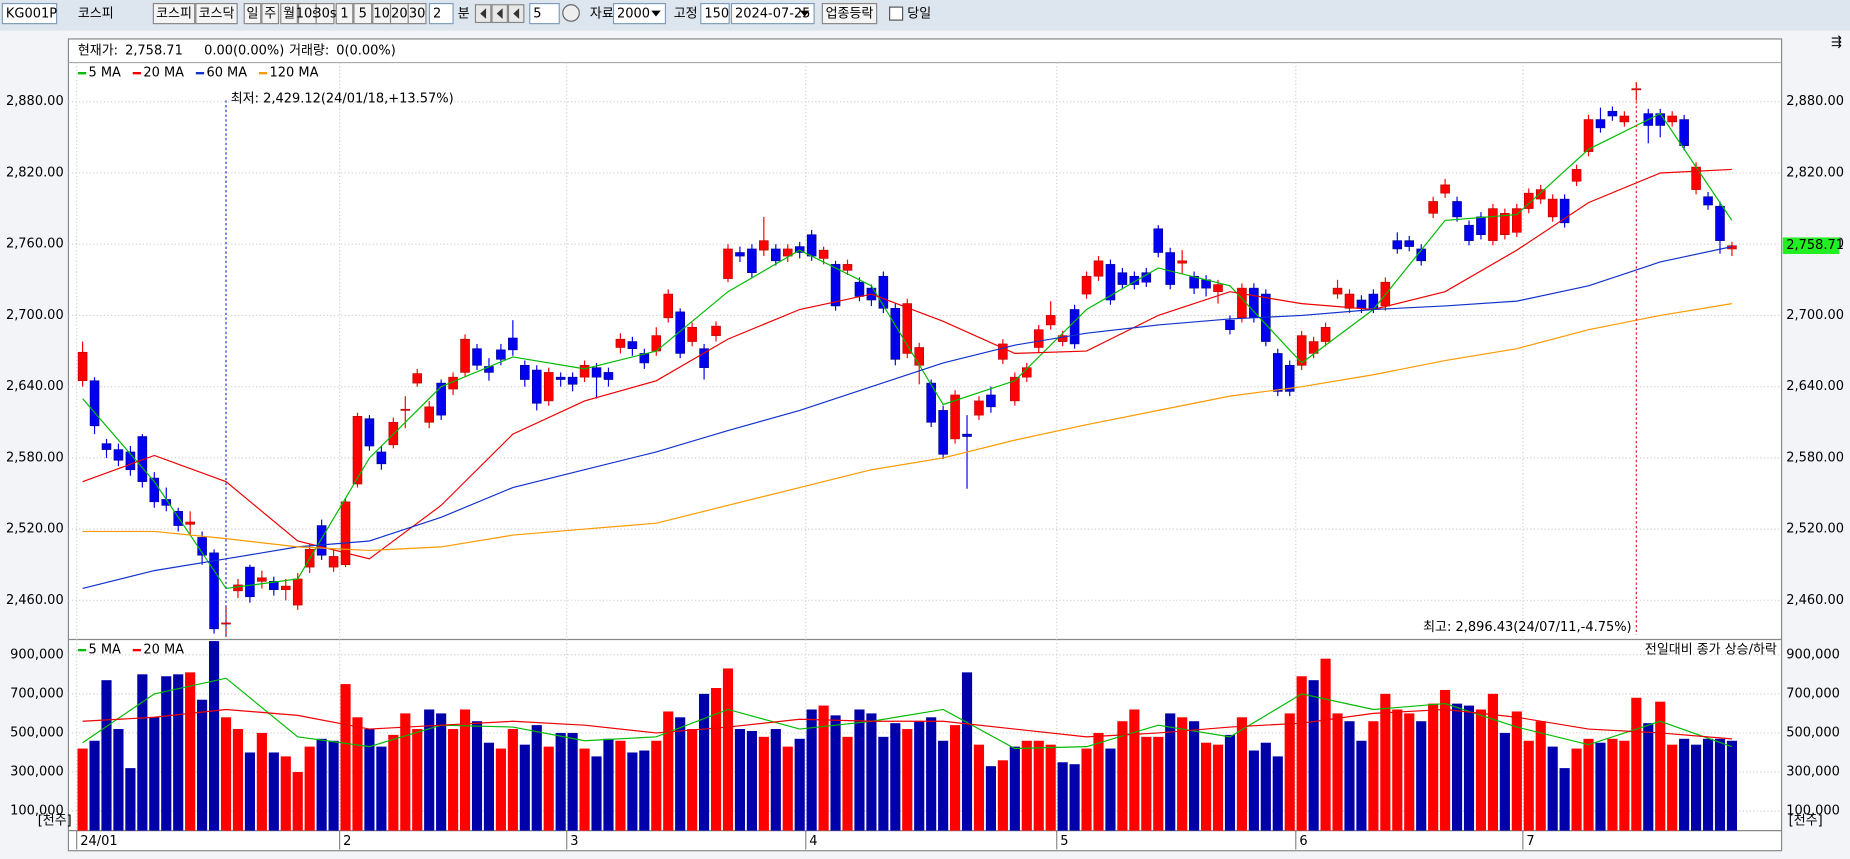  I want to click on data-count-select, so click(639, 13).